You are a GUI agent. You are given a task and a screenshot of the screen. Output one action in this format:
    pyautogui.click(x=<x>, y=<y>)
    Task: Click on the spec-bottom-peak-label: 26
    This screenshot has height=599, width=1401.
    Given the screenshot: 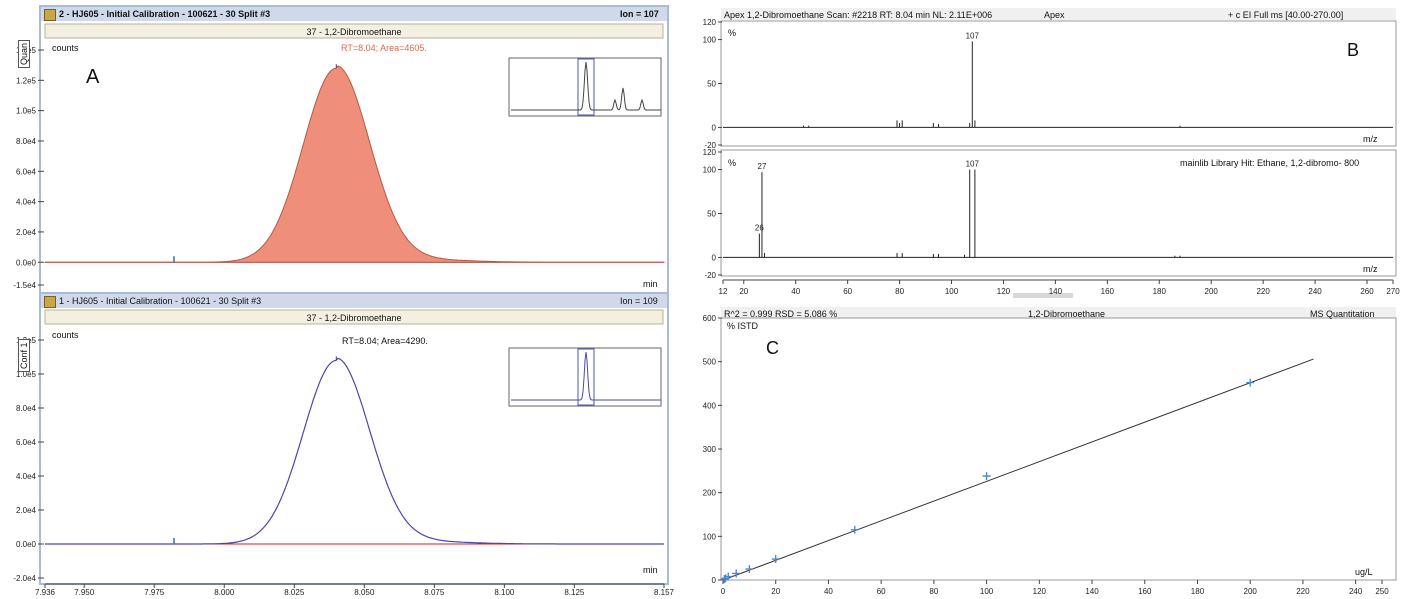 What is the action you would take?
    pyautogui.click(x=759, y=228)
    